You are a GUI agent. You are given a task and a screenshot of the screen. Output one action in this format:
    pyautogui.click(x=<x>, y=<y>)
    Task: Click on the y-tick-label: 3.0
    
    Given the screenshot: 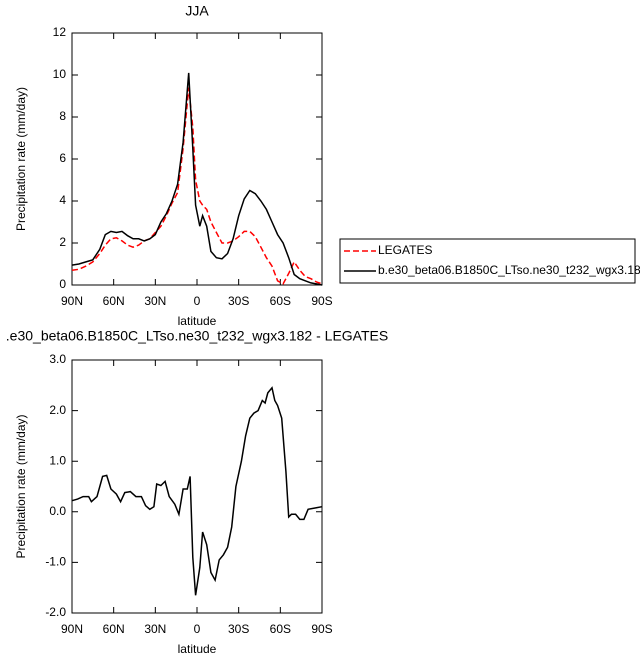 What is the action you would take?
    pyautogui.click(x=57, y=359)
    